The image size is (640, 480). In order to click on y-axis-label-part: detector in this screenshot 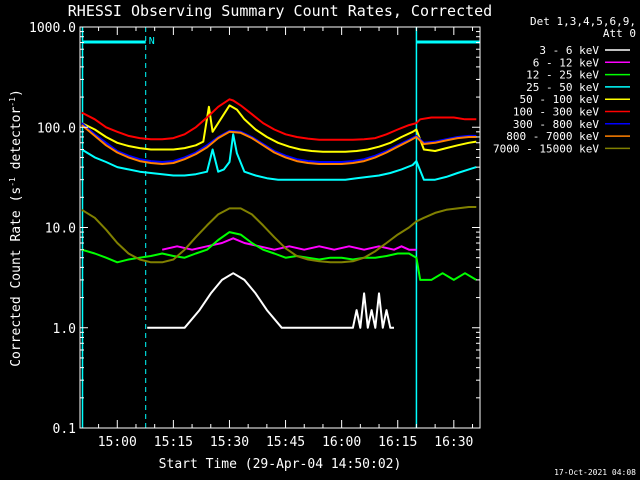, I will do `click(16, 142)`.